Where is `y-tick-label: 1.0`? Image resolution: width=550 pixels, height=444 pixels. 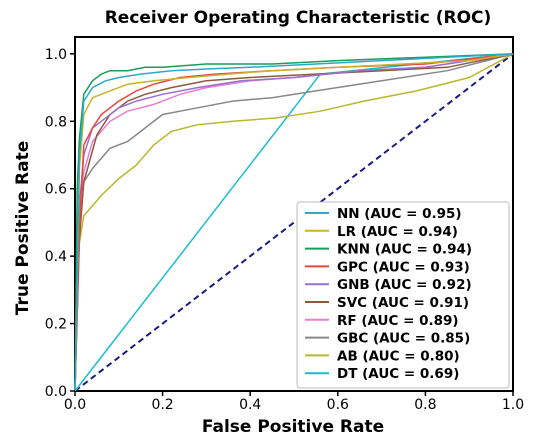
y-tick-label: 1.0 is located at coordinates (56, 55).